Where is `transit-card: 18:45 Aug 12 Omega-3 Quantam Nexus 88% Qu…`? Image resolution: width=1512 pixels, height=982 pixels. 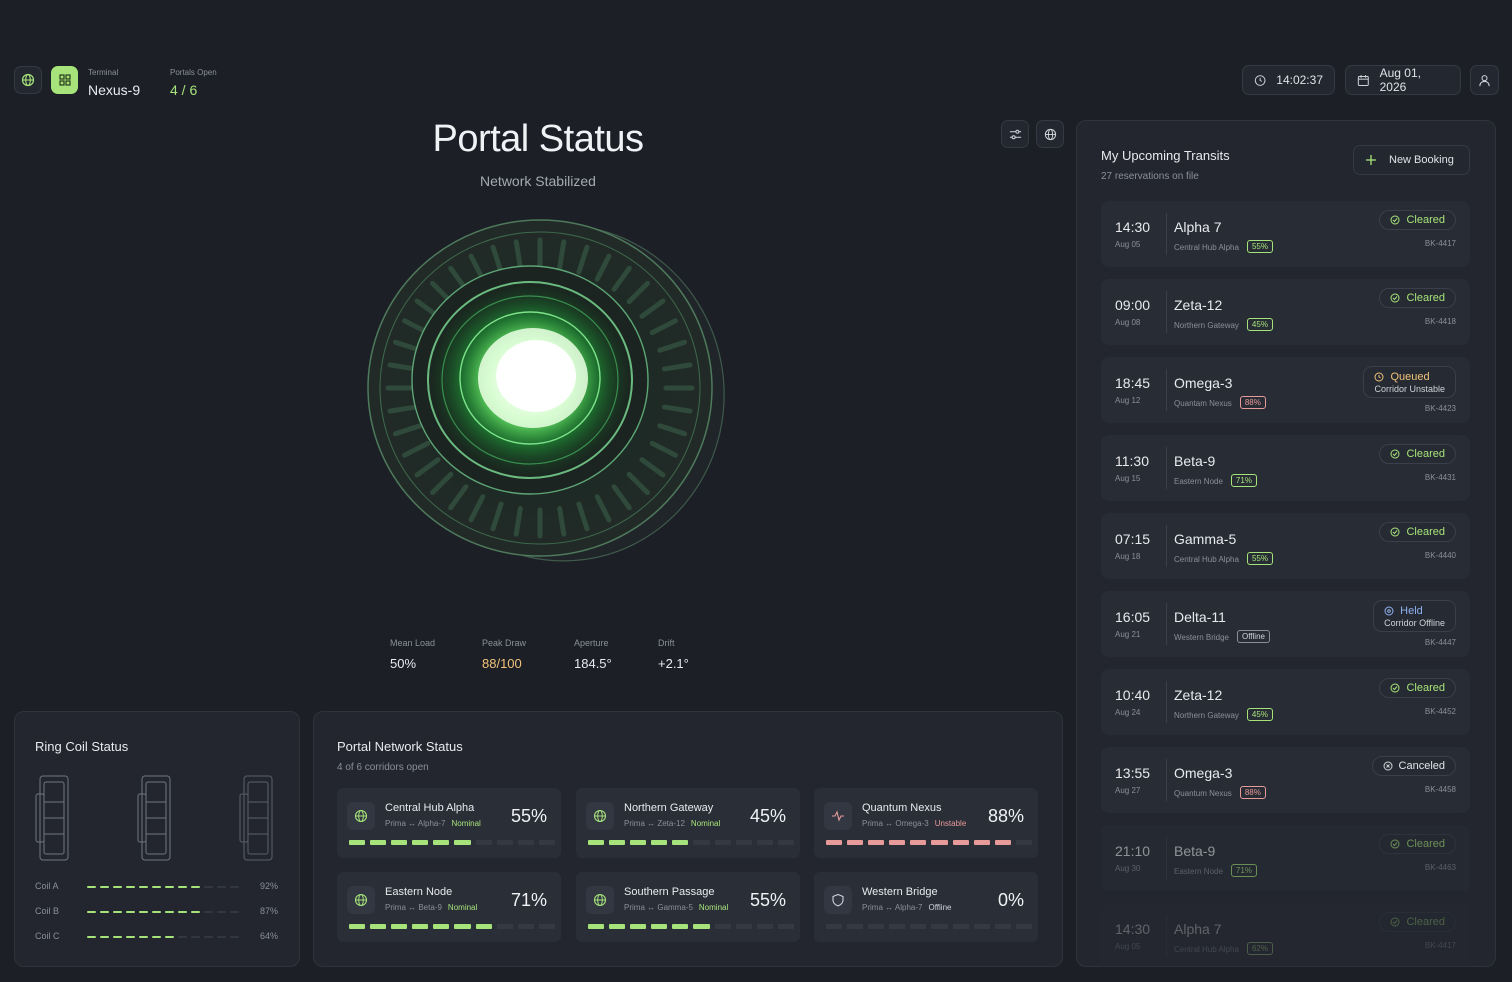 transit-card: 18:45 Aug 12 Omega-3 Quantam Nexus 88% Qu… is located at coordinates (1285, 390).